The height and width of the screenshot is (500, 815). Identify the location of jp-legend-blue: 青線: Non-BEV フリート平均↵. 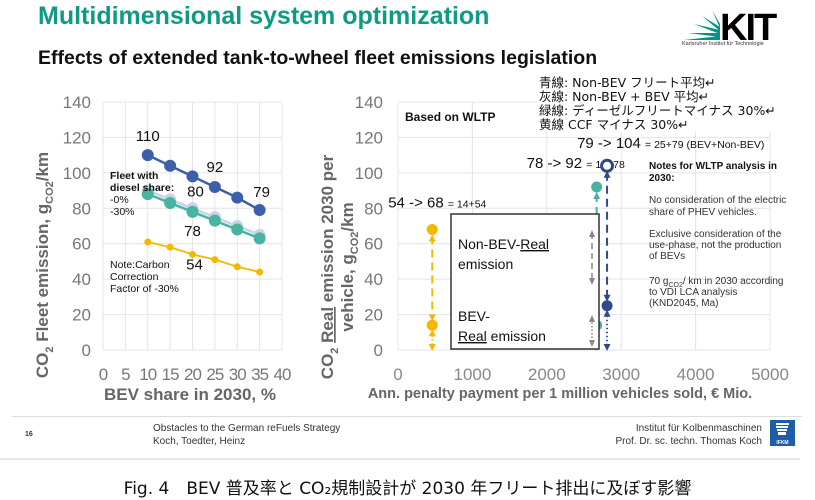
(627, 82).